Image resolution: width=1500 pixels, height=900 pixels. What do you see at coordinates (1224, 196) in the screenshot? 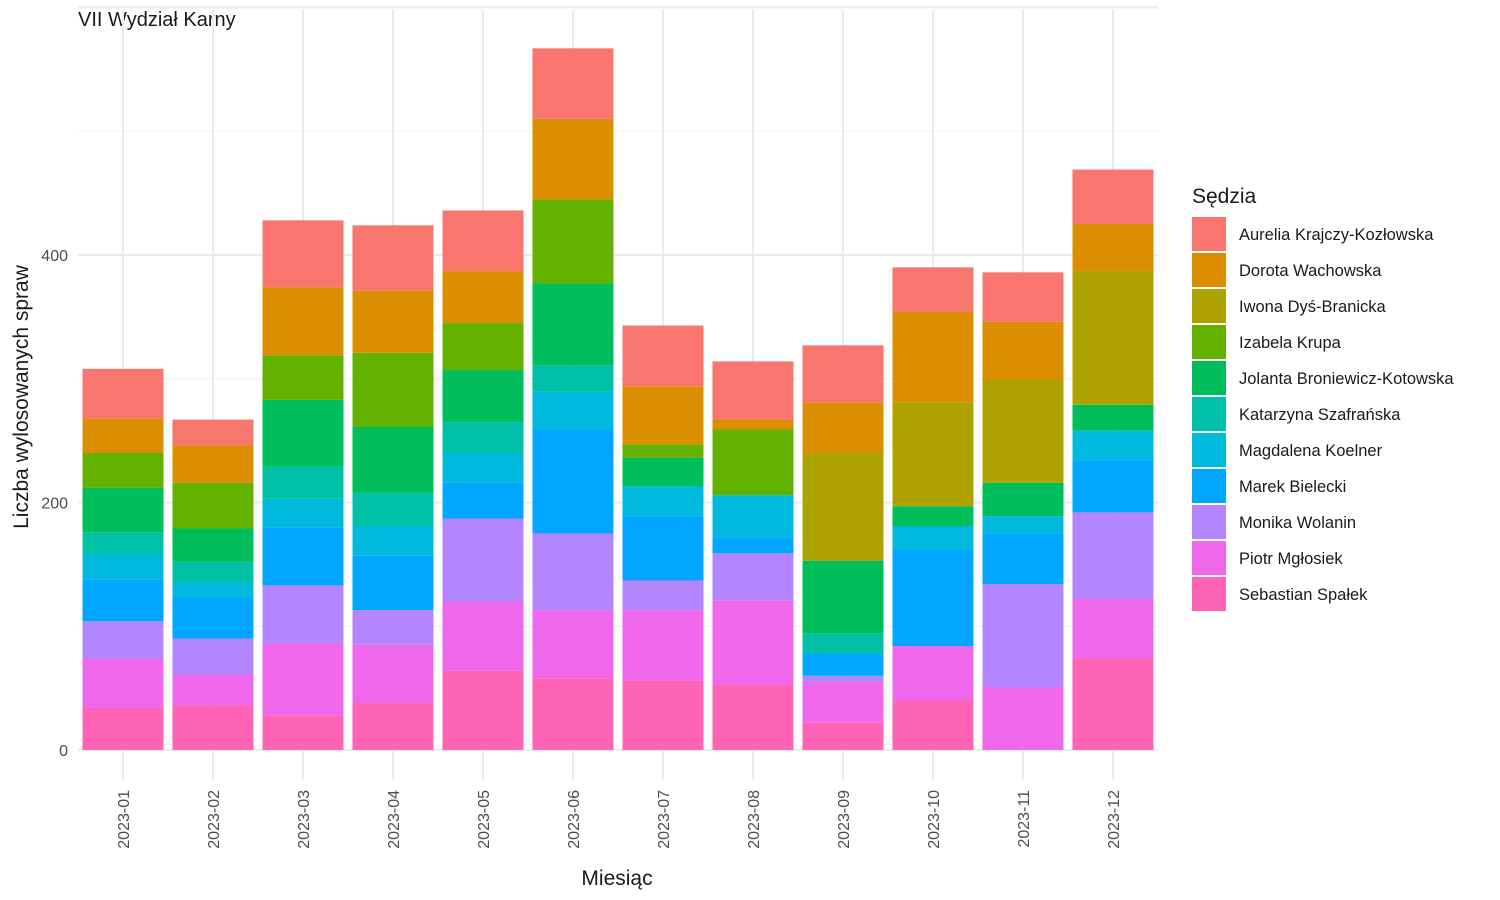
I see `legend-title: Sędzia` at bounding box center [1224, 196].